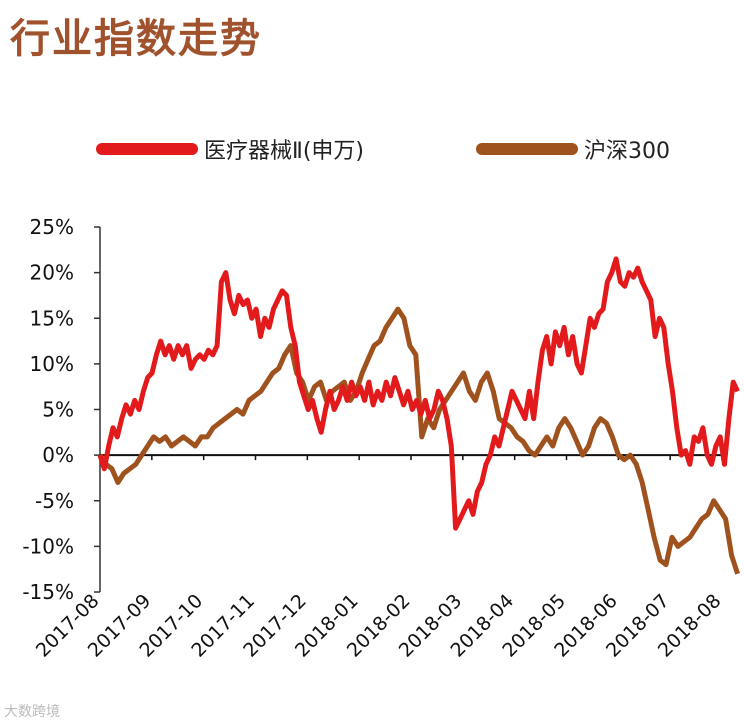 The width and height of the screenshot is (744, 725). I want to click on y-tick-label: 25%, so click(52, 227).